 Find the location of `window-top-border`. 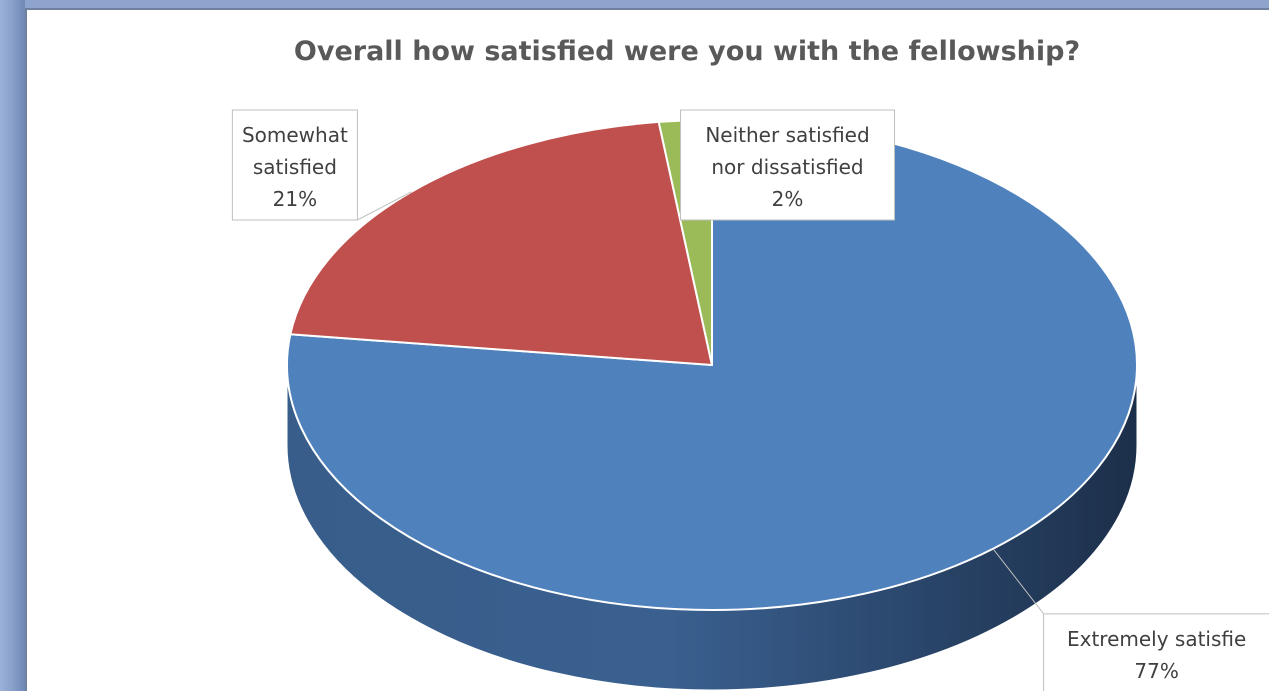

window-top-border is located at coordinates (634, 4).